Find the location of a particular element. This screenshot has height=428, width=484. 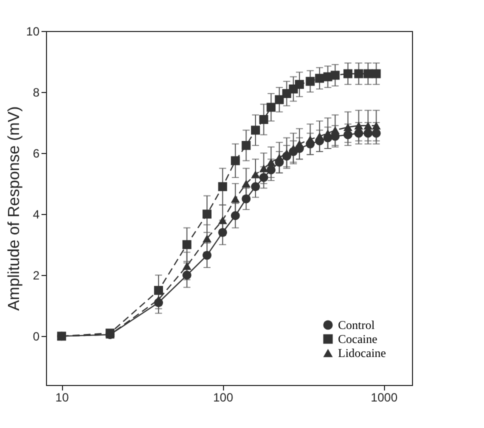

y-tick-label: 2 is located at coordinates (36, 275).